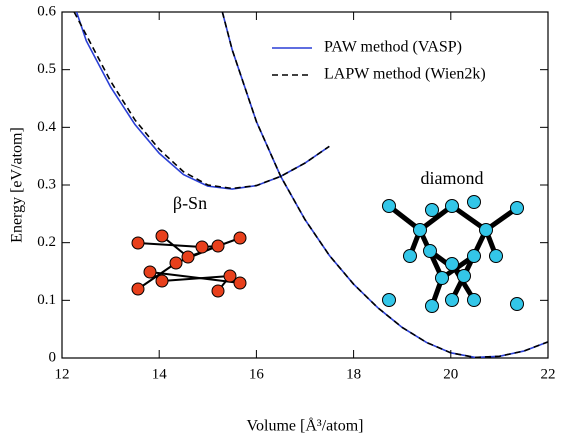 The height and width of the screenshot is (441, 565). I want to click on x-tick-label: 18, so click(353, 374).